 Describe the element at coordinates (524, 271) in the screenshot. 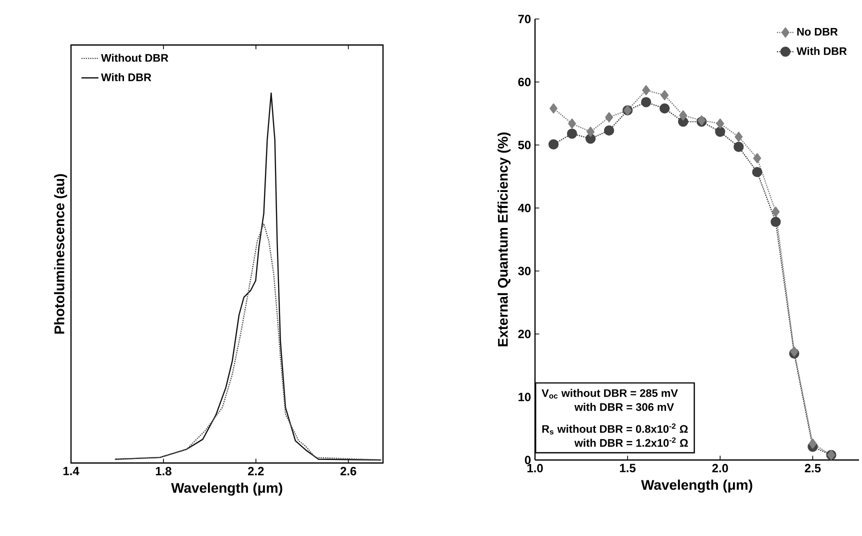

I see `y-tick-label: 30` at that location.